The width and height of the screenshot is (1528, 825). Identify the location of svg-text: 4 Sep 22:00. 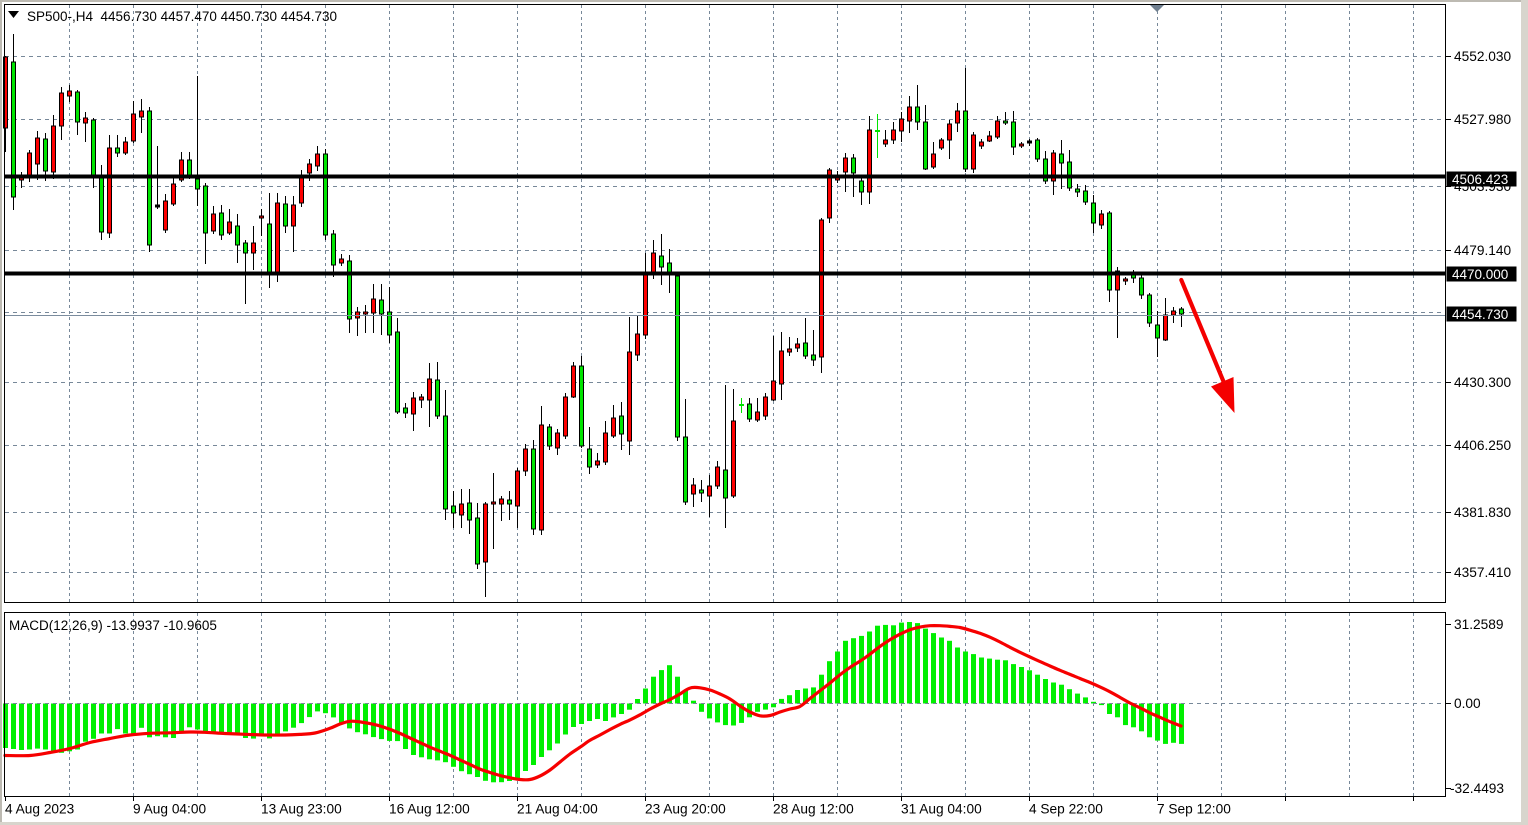
(1066, 809).